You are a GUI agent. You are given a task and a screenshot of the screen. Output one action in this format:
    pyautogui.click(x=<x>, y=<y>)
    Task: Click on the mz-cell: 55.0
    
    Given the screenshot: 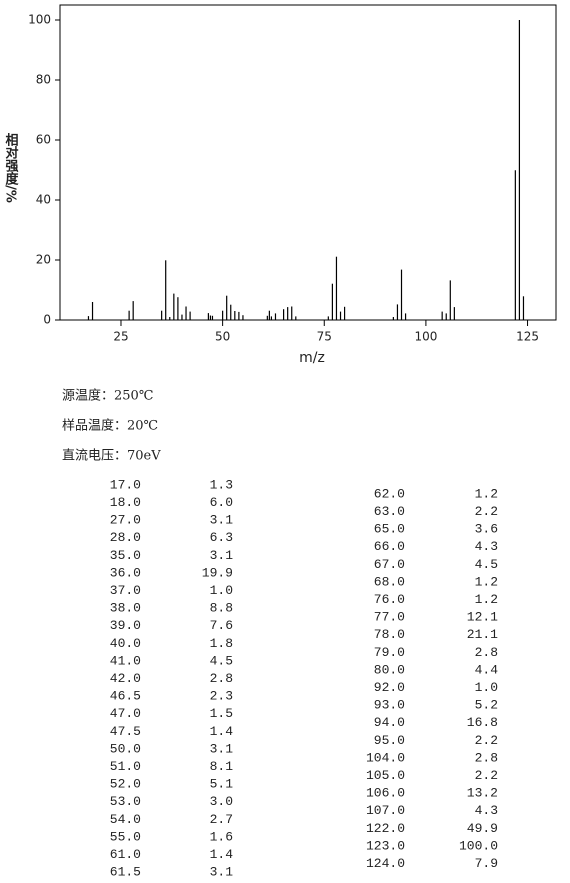 What is the action you would take?
    pyautogui.click(x=125, y=836)
    